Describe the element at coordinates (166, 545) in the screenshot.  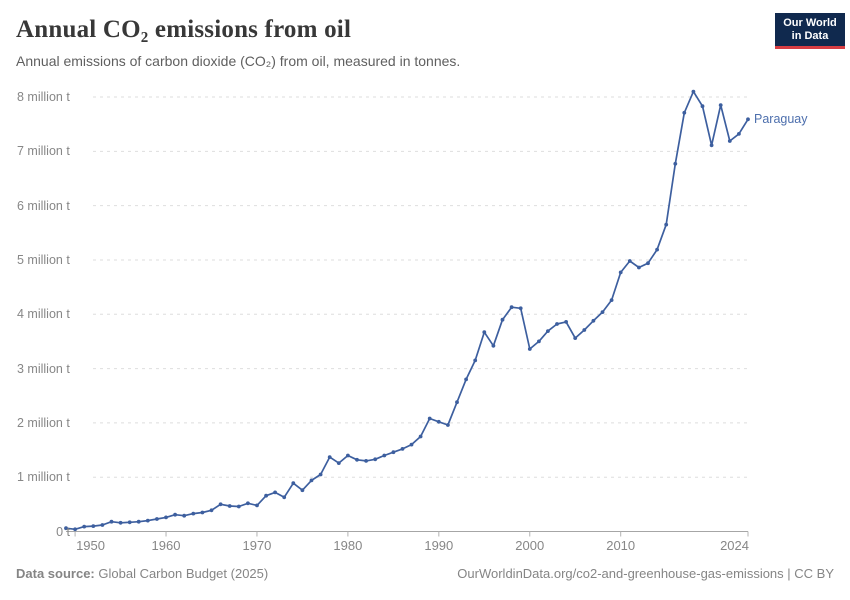
I see `x-axis-label: 1960` at that location.